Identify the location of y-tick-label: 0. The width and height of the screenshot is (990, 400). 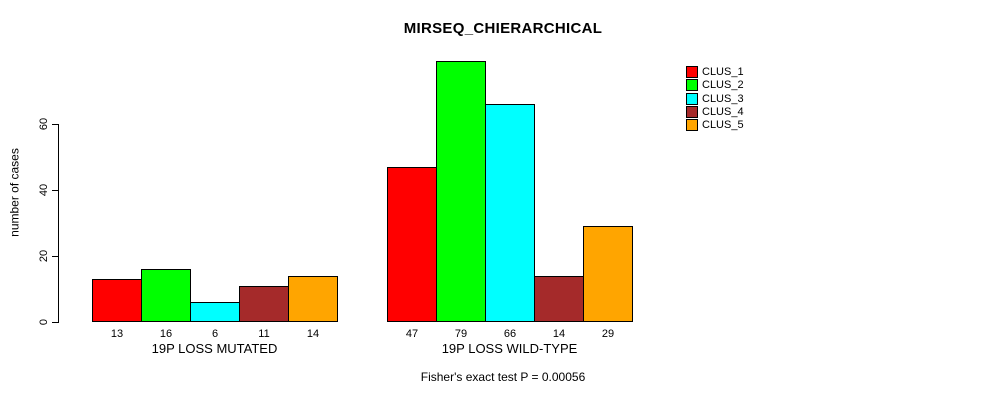
(44, 322).